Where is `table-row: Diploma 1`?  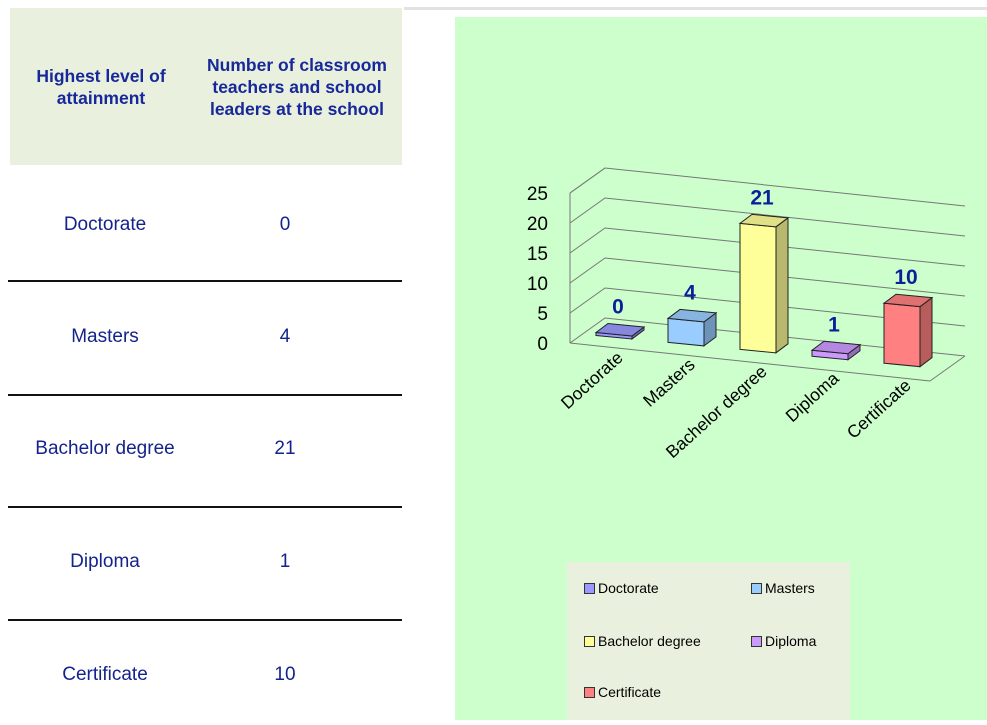
table-row: Diploma 1 is located at coordinates (202, 561).